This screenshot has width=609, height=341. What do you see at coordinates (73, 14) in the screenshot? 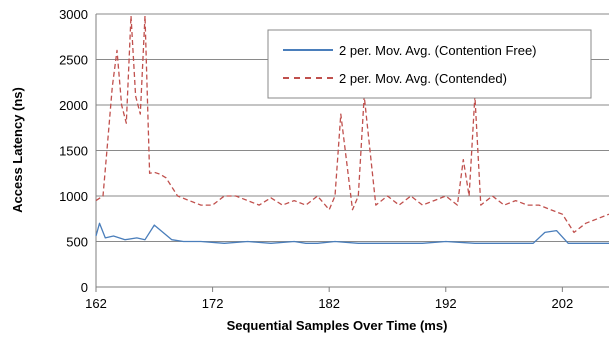
I see `y-tick-label: 3000` at bounding box center [73, 14].